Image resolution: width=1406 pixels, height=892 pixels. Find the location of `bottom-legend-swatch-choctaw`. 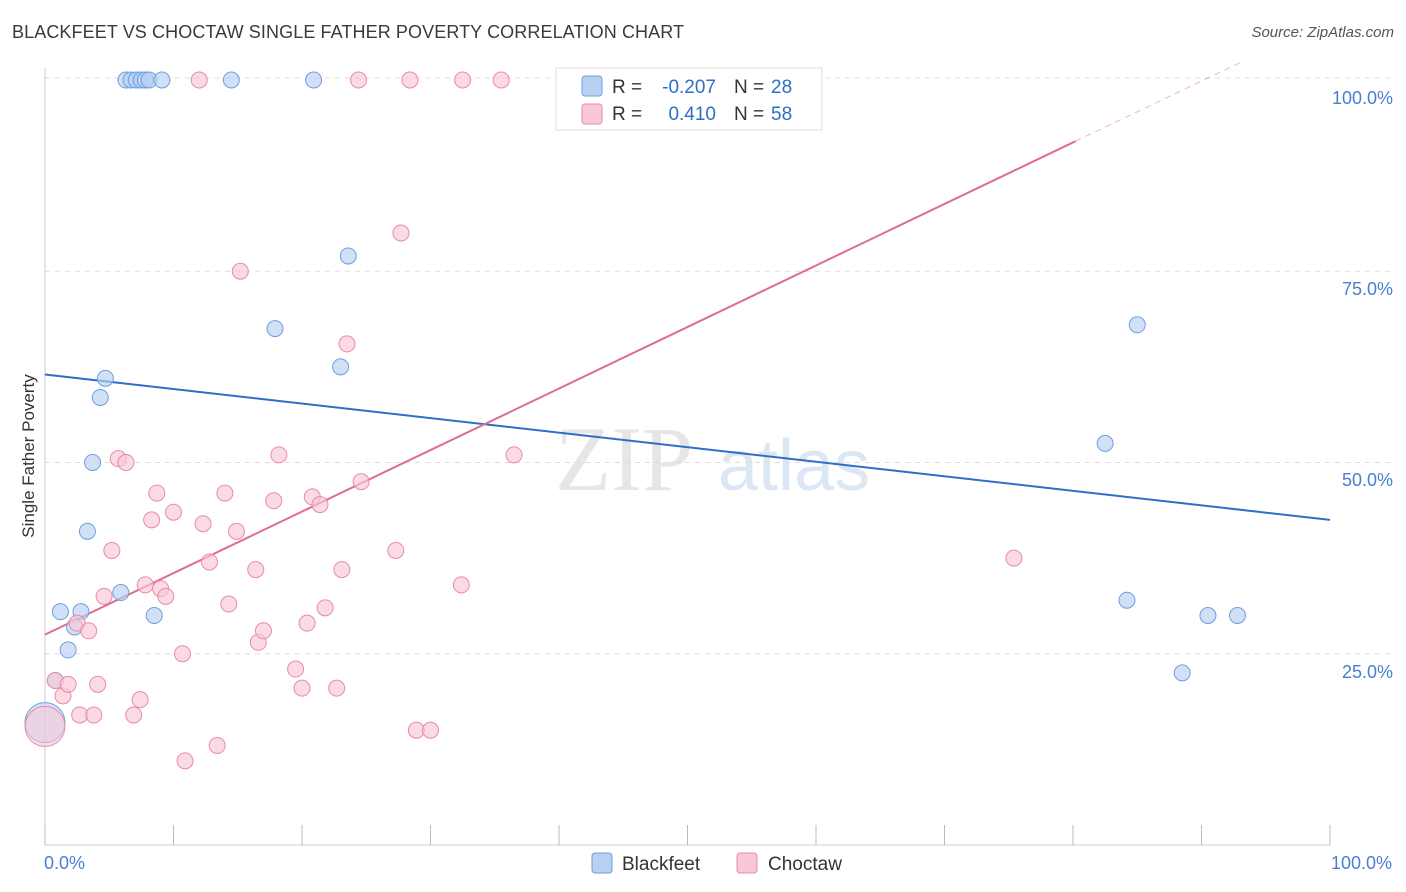

bottom-legend-swatch-choctaw is located at coordinates (747, 863).